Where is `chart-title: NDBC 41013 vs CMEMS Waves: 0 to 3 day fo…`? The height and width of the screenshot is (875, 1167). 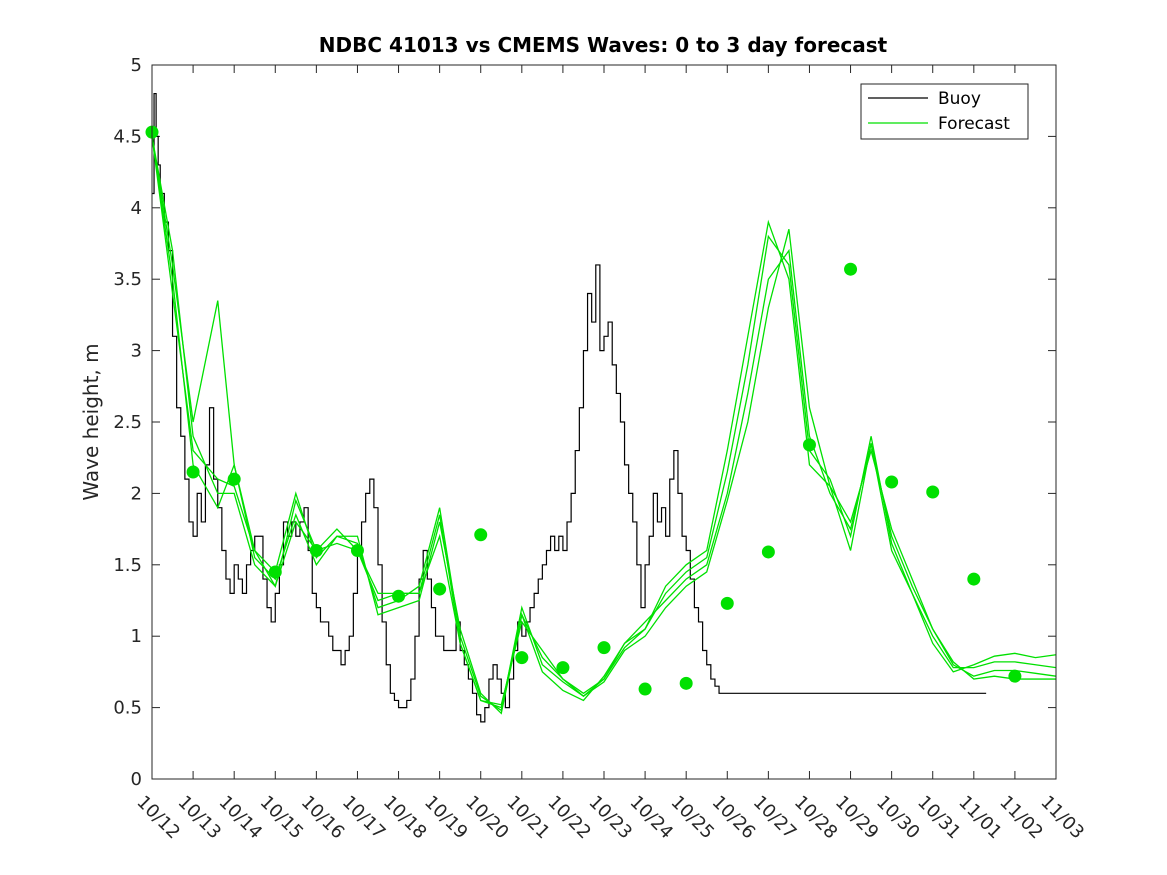
chart-title: NDBC 41013 vs CMEMS Waves: 0 to 3 day fo… is located at coordinates (603, 45).